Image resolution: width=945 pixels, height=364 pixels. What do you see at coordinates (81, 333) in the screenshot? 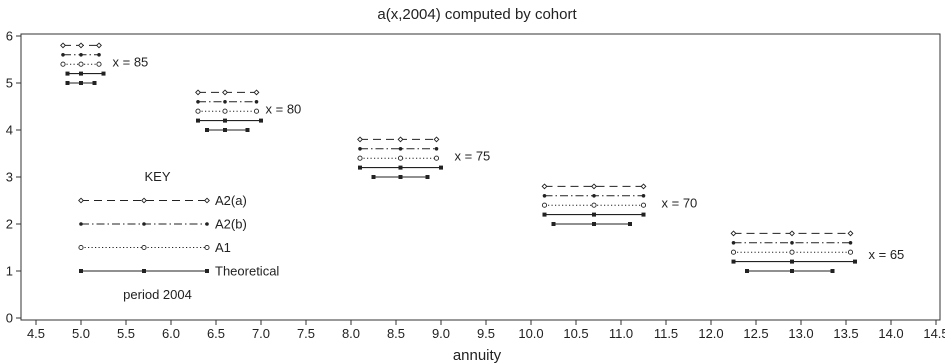
I see `x-tick-label: 5.0` at bounding box center [81, 333].